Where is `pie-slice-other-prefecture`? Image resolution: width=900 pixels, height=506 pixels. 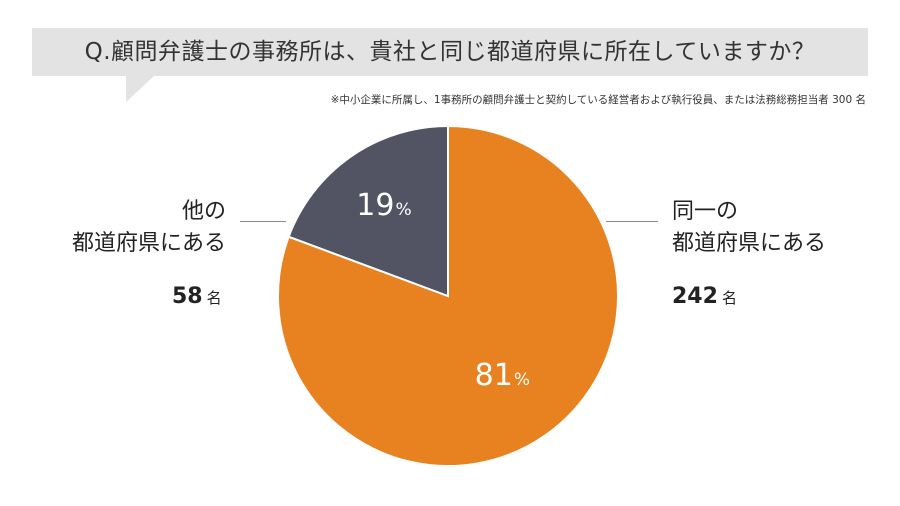 pie-slice-other-prefecture is located at coordinates (368, 211).